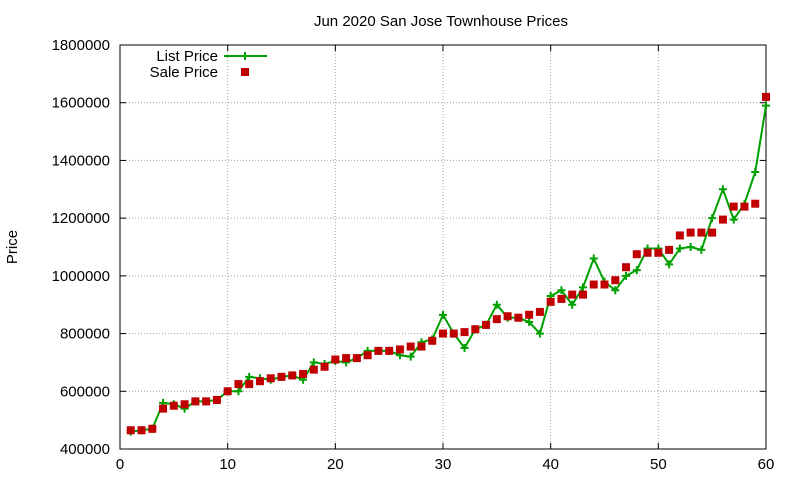  Describe the element at coordinates (227, 464) in the screenshot. I see `x-tick-label: 10` at that location.